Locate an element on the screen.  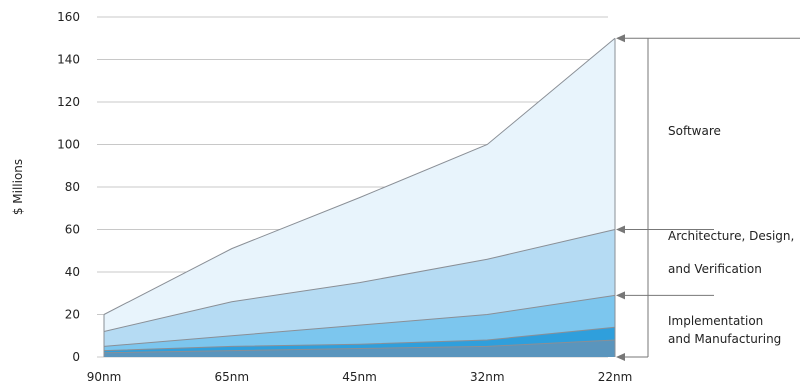
y-tick-label: 20 is located at coordinates (72, 315).